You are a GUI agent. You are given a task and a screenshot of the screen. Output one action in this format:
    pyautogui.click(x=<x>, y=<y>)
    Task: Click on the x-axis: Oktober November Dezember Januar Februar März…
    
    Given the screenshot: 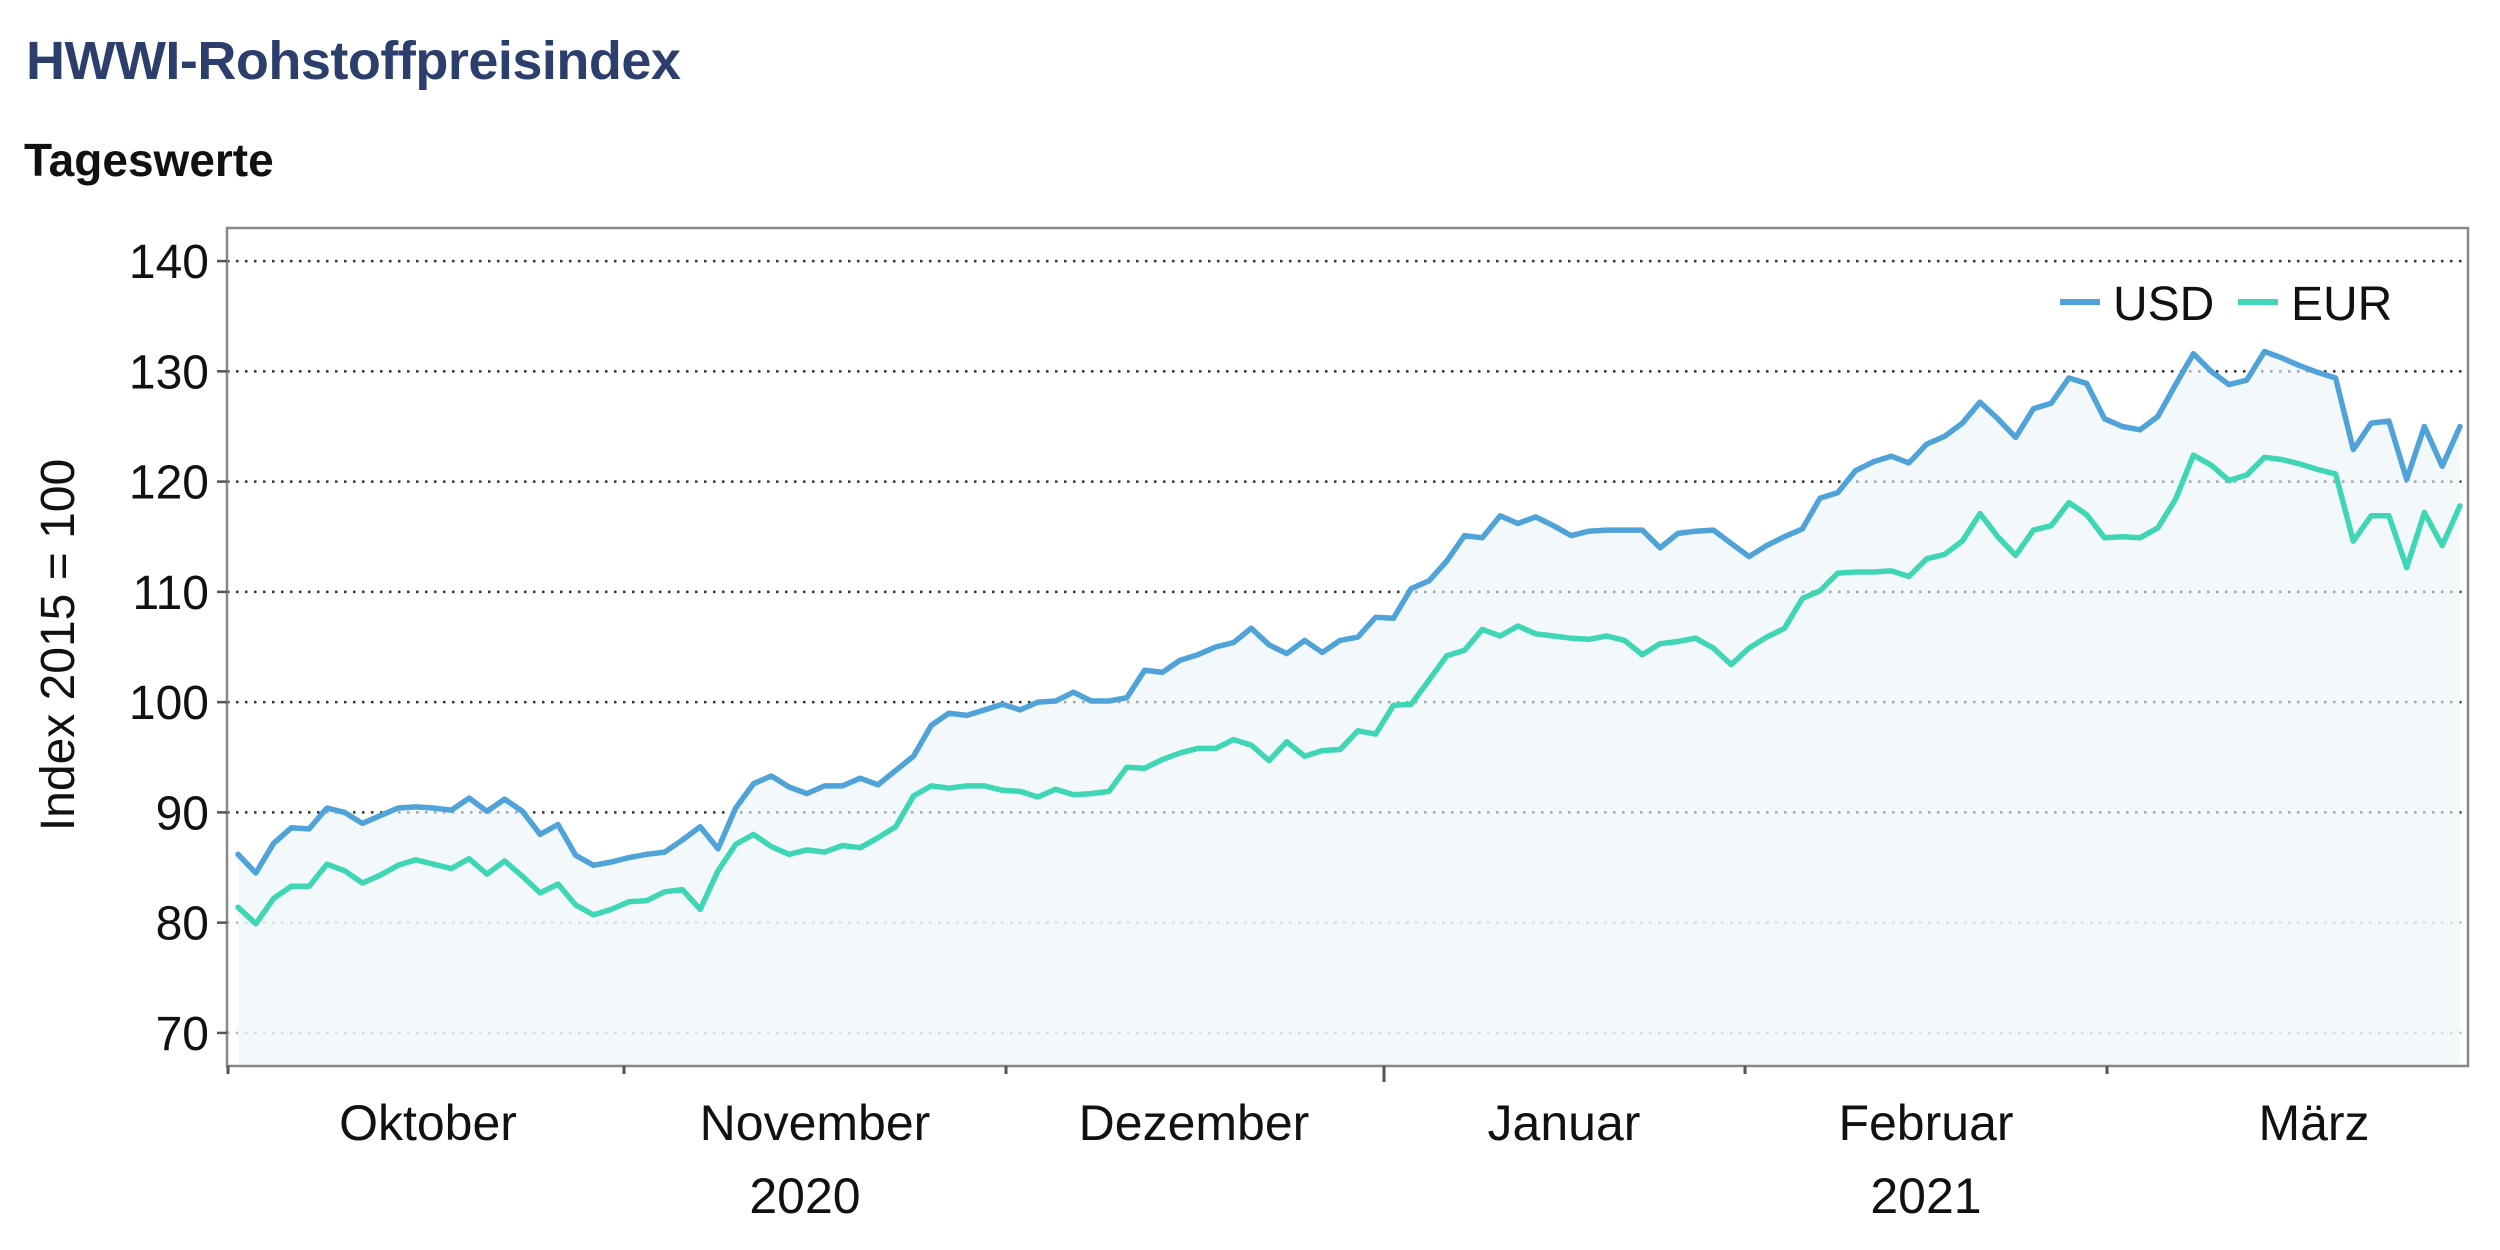 What is the action you would take?
    pyautogui.click(x=1298, y=1145)
    